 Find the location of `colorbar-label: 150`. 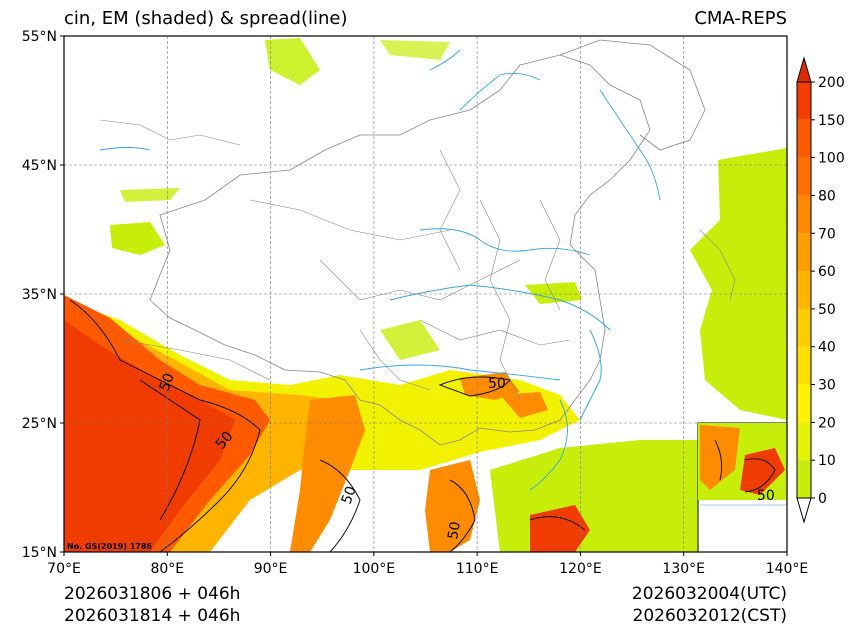

colorbar-label: 150 is located at coordinates (831, 121).